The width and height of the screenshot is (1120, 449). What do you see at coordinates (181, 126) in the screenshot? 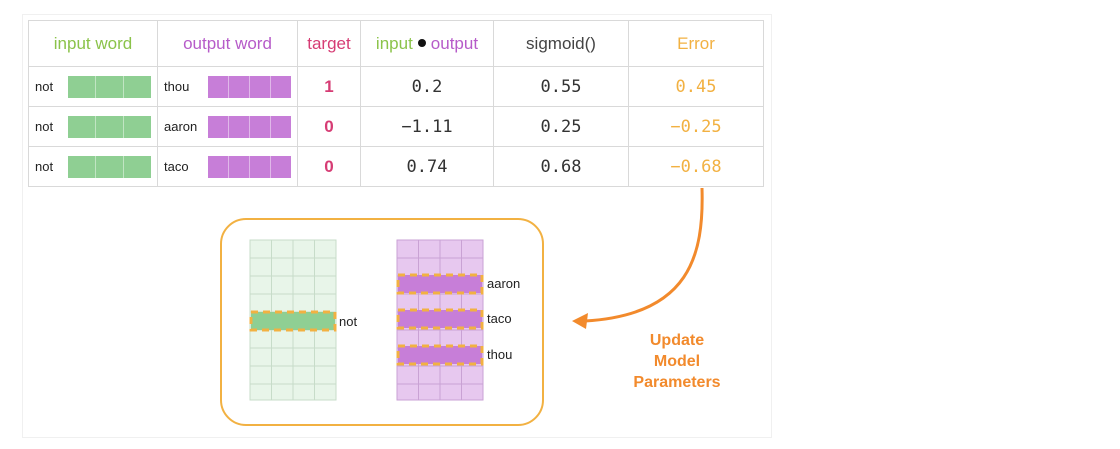
I see `output-word: aaron` at bounding box center [181, 126].